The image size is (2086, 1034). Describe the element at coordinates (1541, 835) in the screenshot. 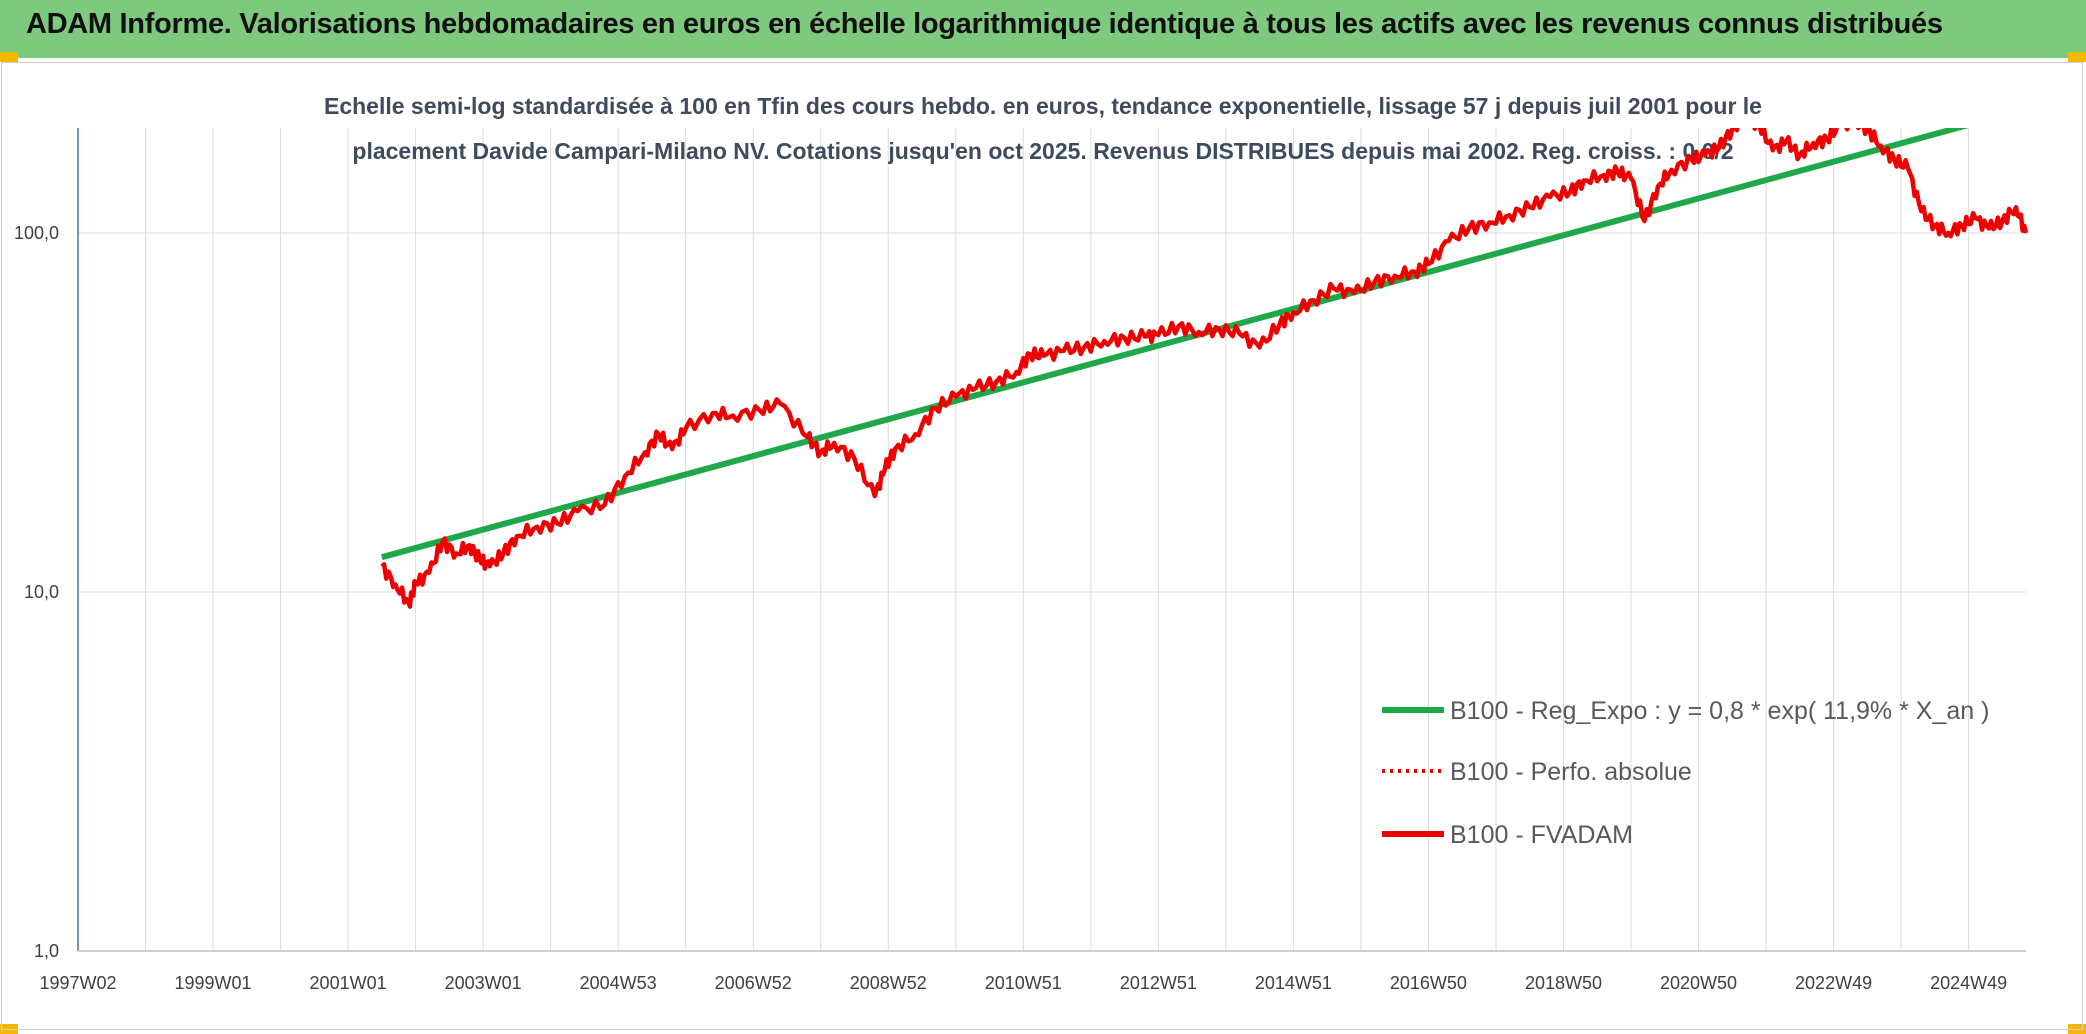

I see `legend-label-fvadam: B100 - FVADAM` at that location.